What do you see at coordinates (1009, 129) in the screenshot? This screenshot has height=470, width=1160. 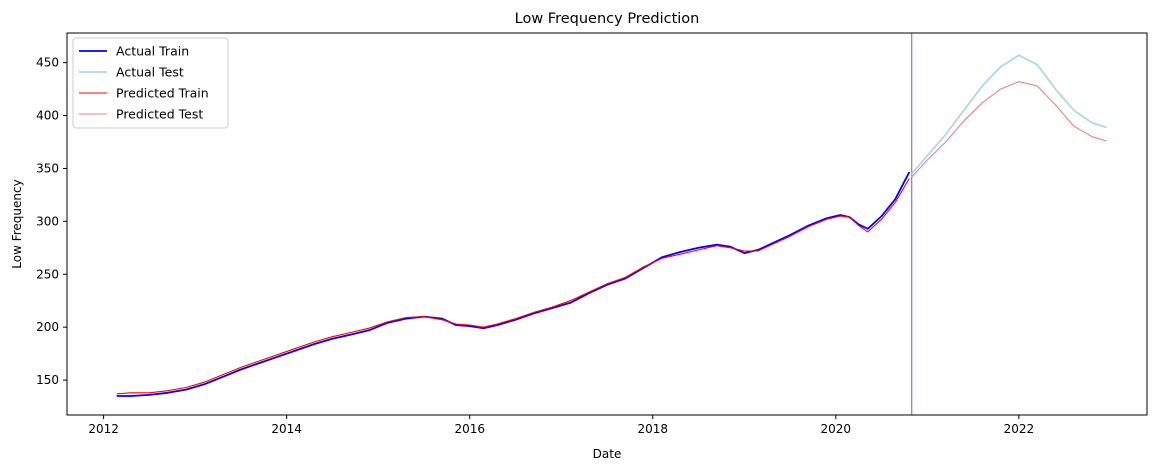 I see `series-line-predicted-test` at bounding box center [1009, 129].